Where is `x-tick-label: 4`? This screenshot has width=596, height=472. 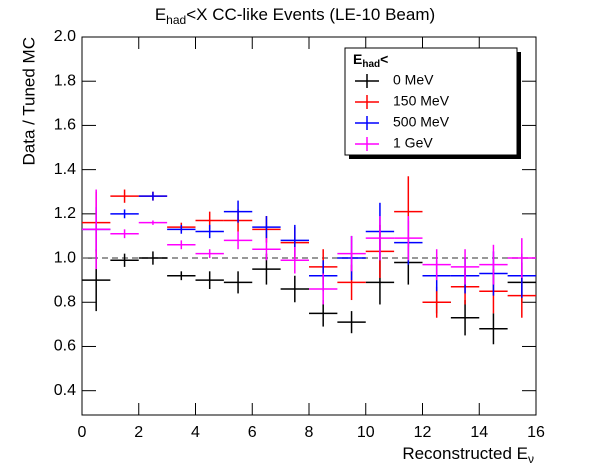 x-tick-label: 4 is located at coordinates (195, 432).